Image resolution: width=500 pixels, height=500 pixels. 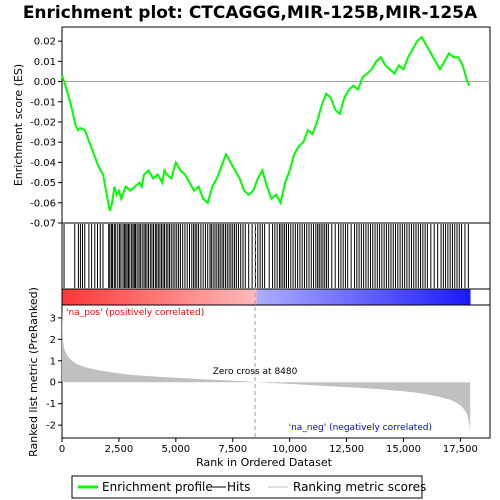 What do you see at coordinates (43, 143) in the screenshot?
I see `es-y-tick-label: -0.03` at bounding box center [43, 143].